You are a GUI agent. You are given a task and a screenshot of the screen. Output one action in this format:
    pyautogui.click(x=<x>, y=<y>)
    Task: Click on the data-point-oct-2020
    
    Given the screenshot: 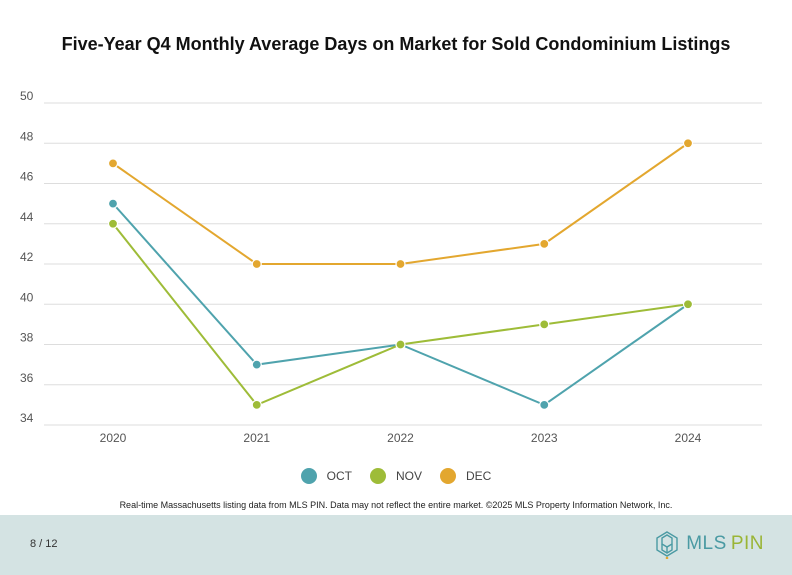 What is the action you would take?
    pyautogui.click(x=113, y=203)
    